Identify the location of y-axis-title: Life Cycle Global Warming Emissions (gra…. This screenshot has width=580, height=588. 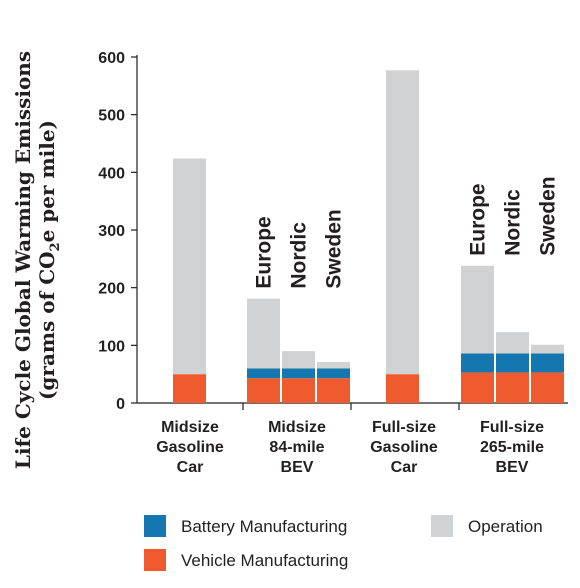
(37, 260).